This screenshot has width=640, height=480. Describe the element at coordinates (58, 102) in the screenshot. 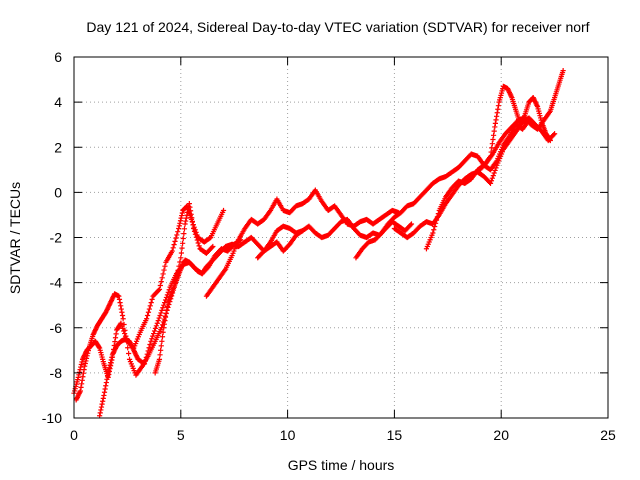

I see `y-tick-label: 4` at that location.